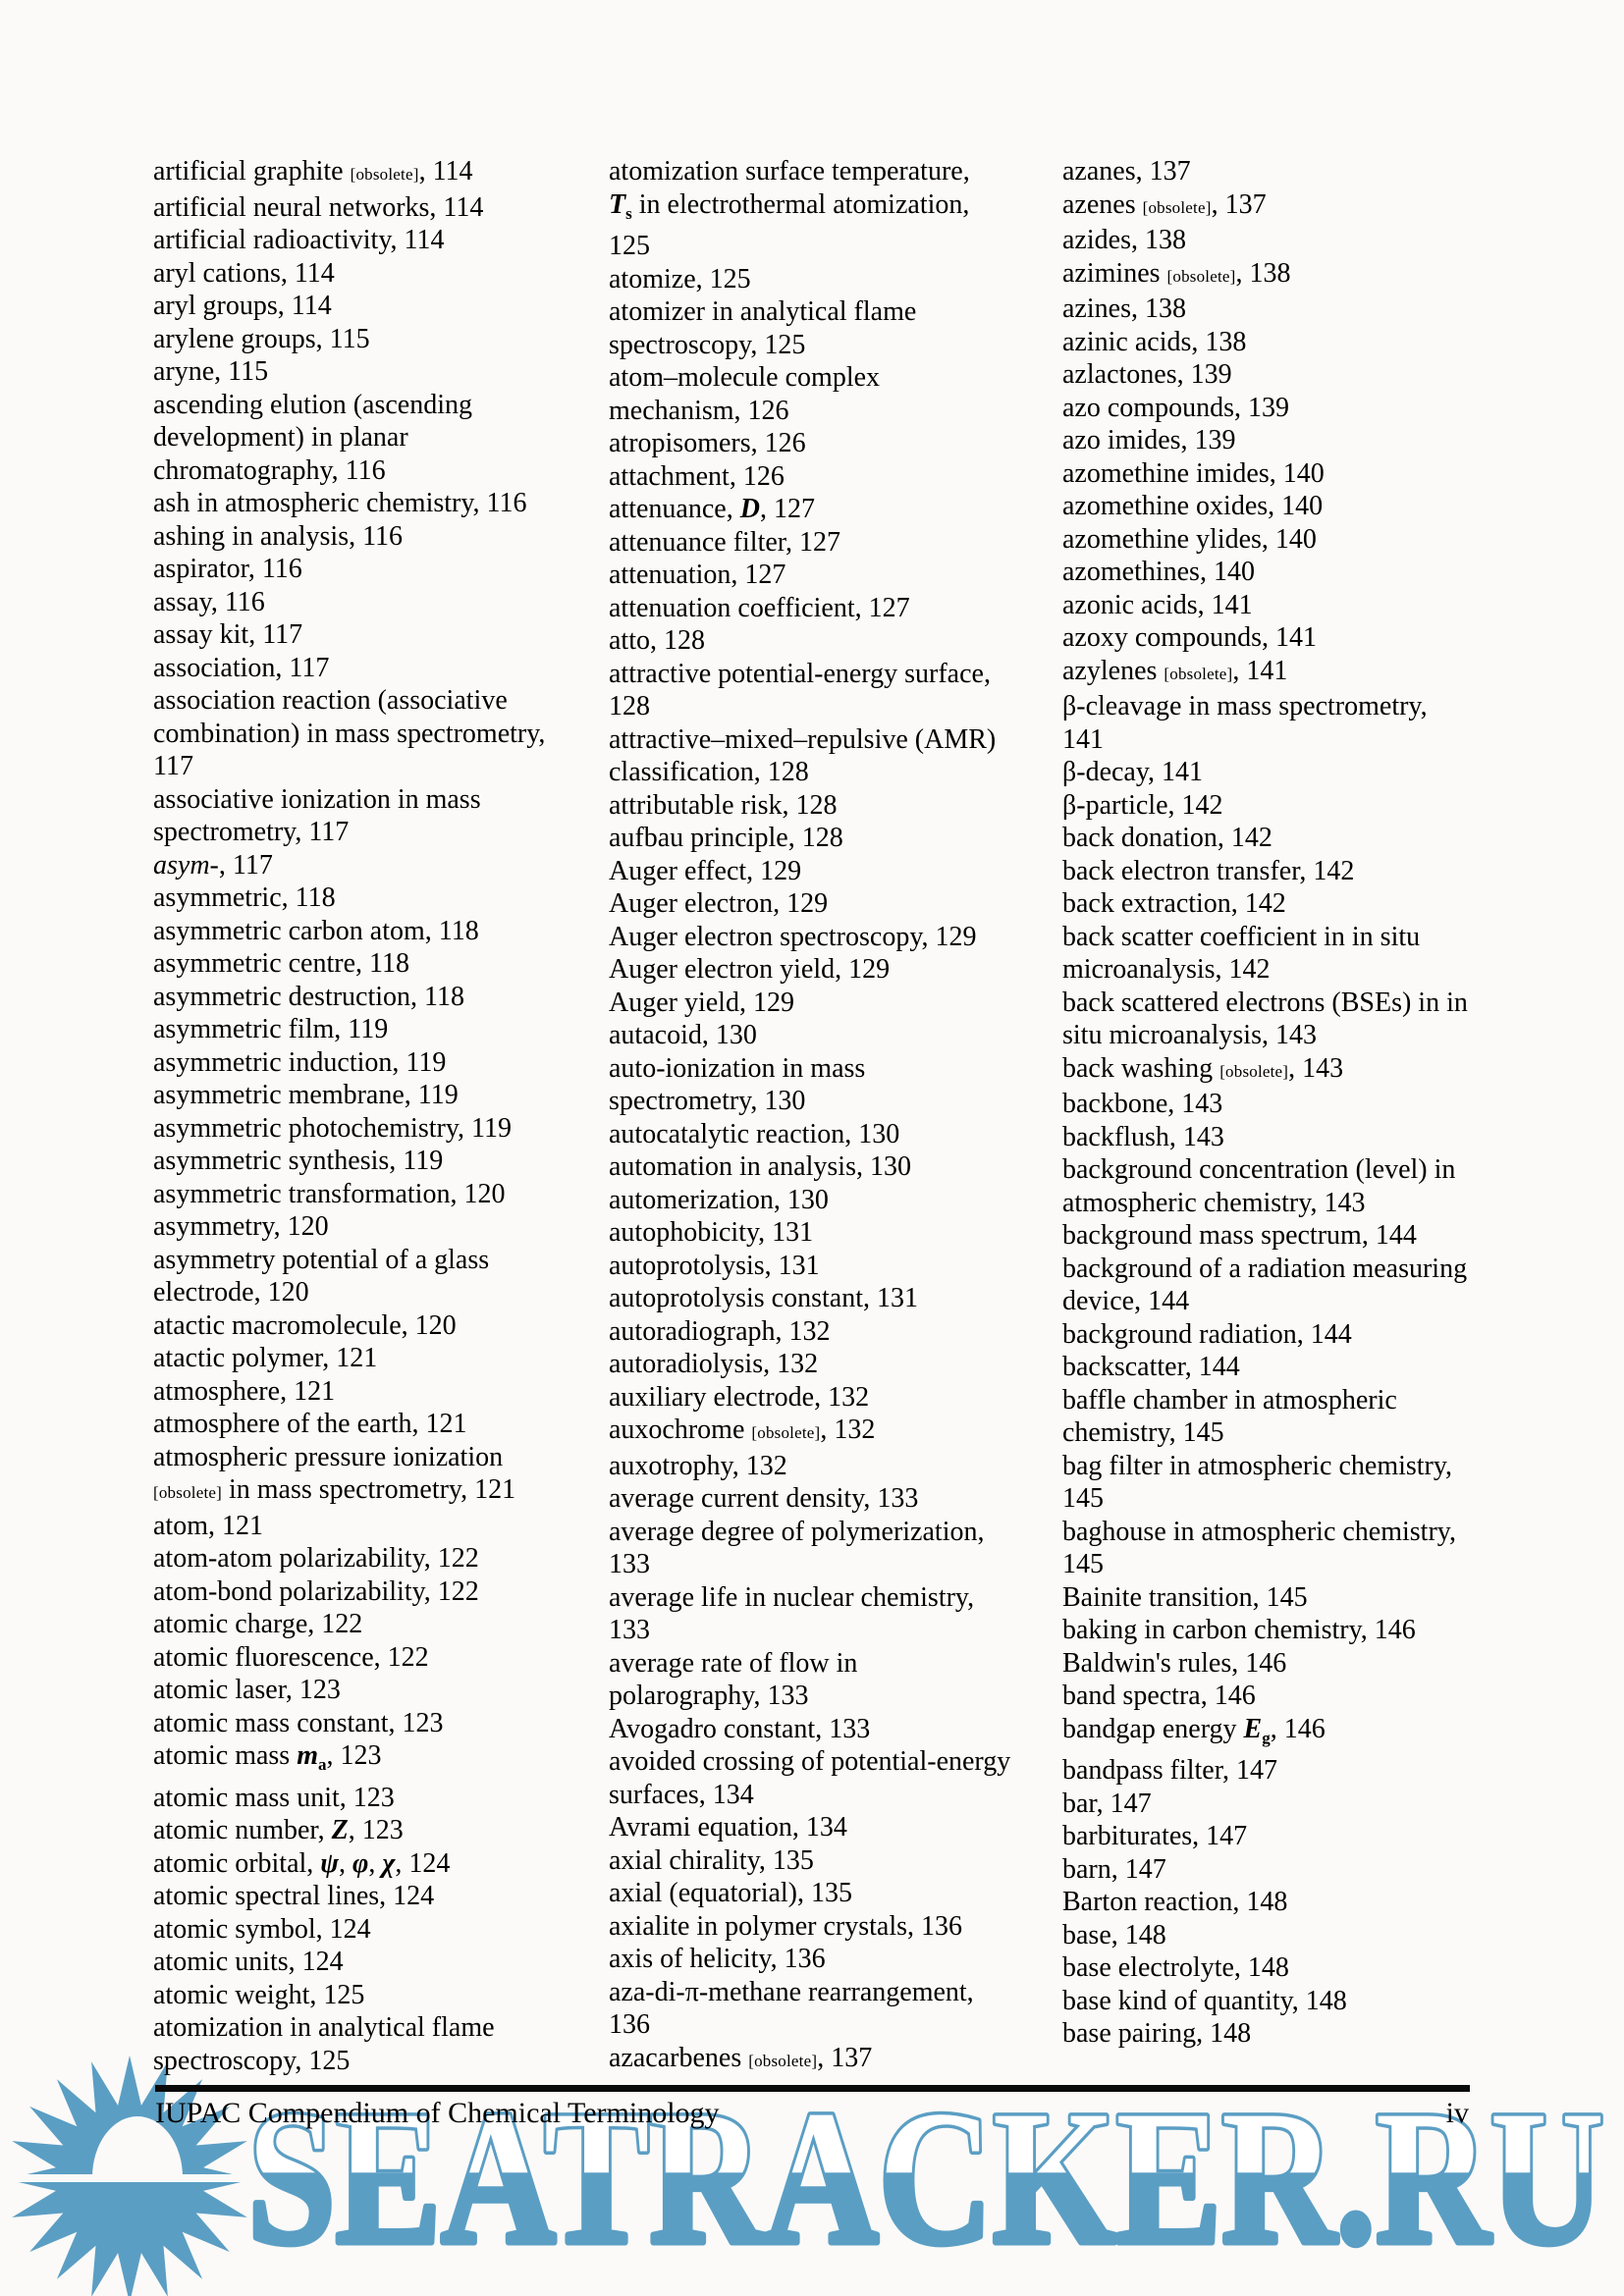 This screenshot has height=2296, width=1624. I want to click on index-entry: asym-, 117, so click(213, 865).